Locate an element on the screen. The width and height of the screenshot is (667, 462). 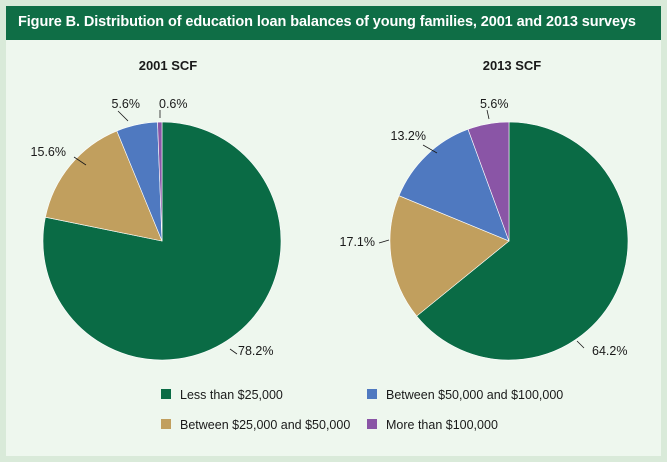
data-label-less-than-25k: 78.2% is located at coordinates (255, 351).